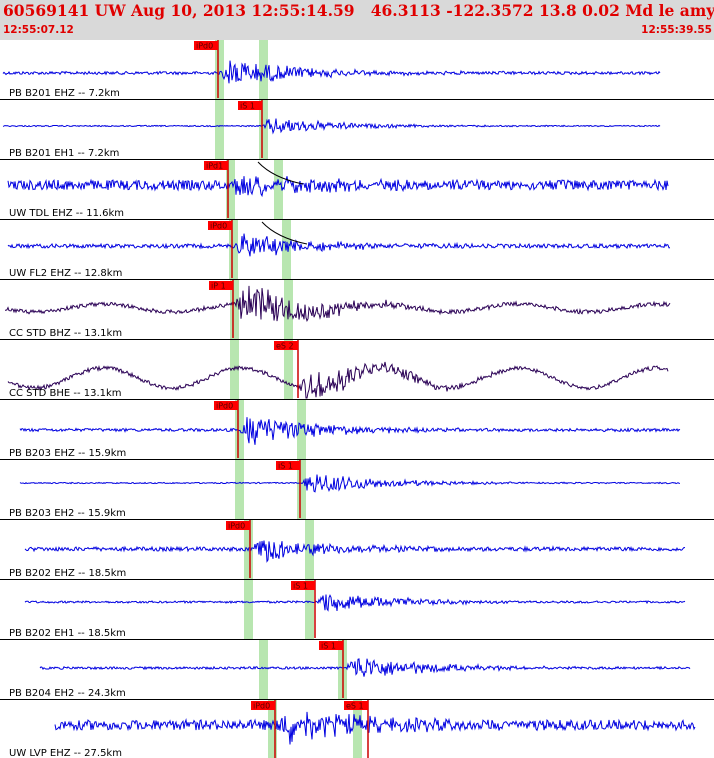 This screenshot has width=714, height=758. I want to click on end-time-label: 12:55:39.55, so click(676, 30).